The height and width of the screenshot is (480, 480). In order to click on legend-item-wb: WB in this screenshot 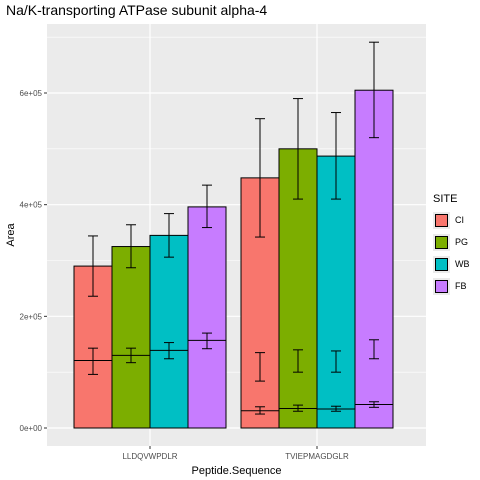, I will do `click(451, 264)`.